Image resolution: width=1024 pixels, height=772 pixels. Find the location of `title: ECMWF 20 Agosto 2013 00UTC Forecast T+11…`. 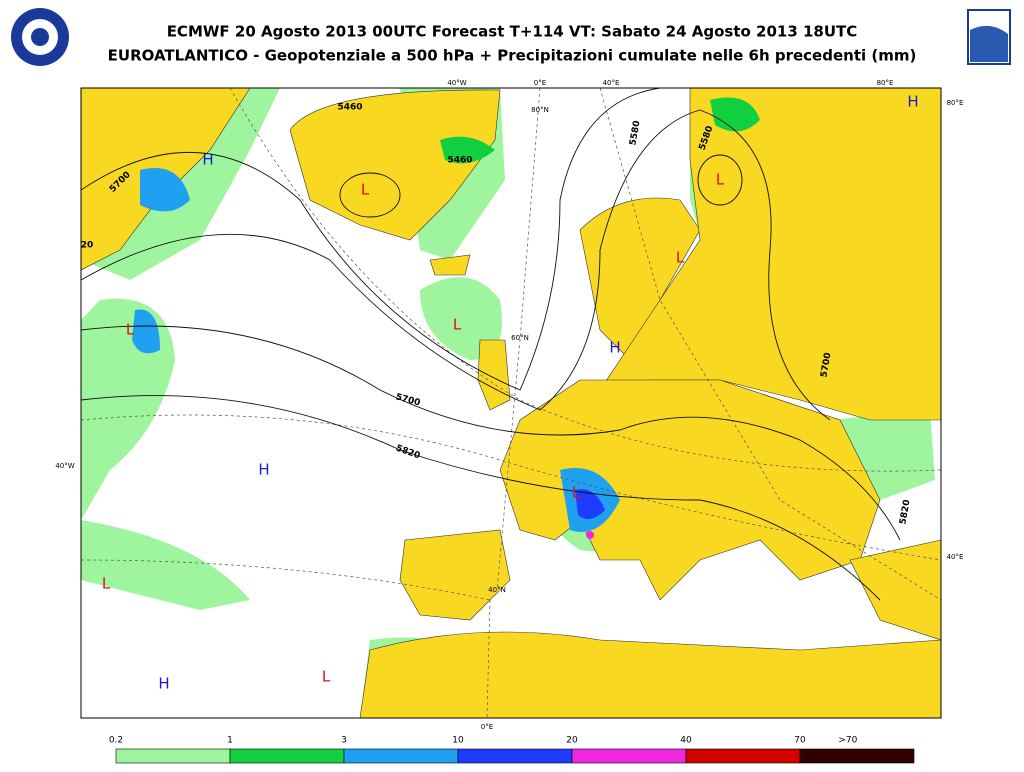

title: ECMWF 20 Agosto 2013 00UTC Forecast T+11… is located at coordinates (512, 32).